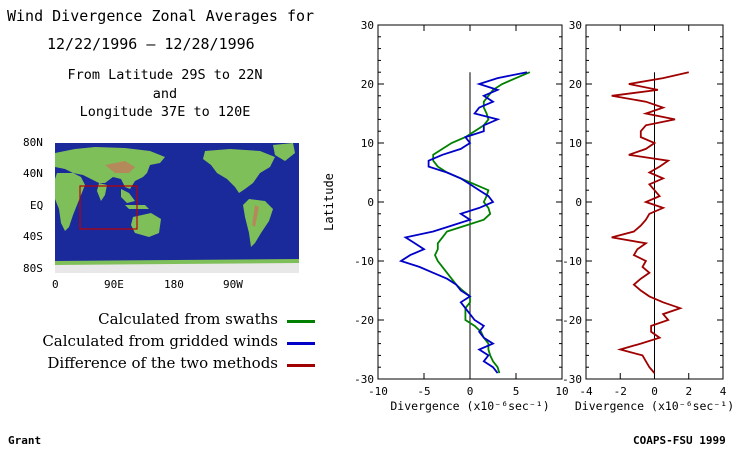 The image size is (750, 450). What do you see at coordinates (165, 75) in the screenshot?
I see `region-line-1: From Latitude 29S to 22N` at bounding box center [165, 75].